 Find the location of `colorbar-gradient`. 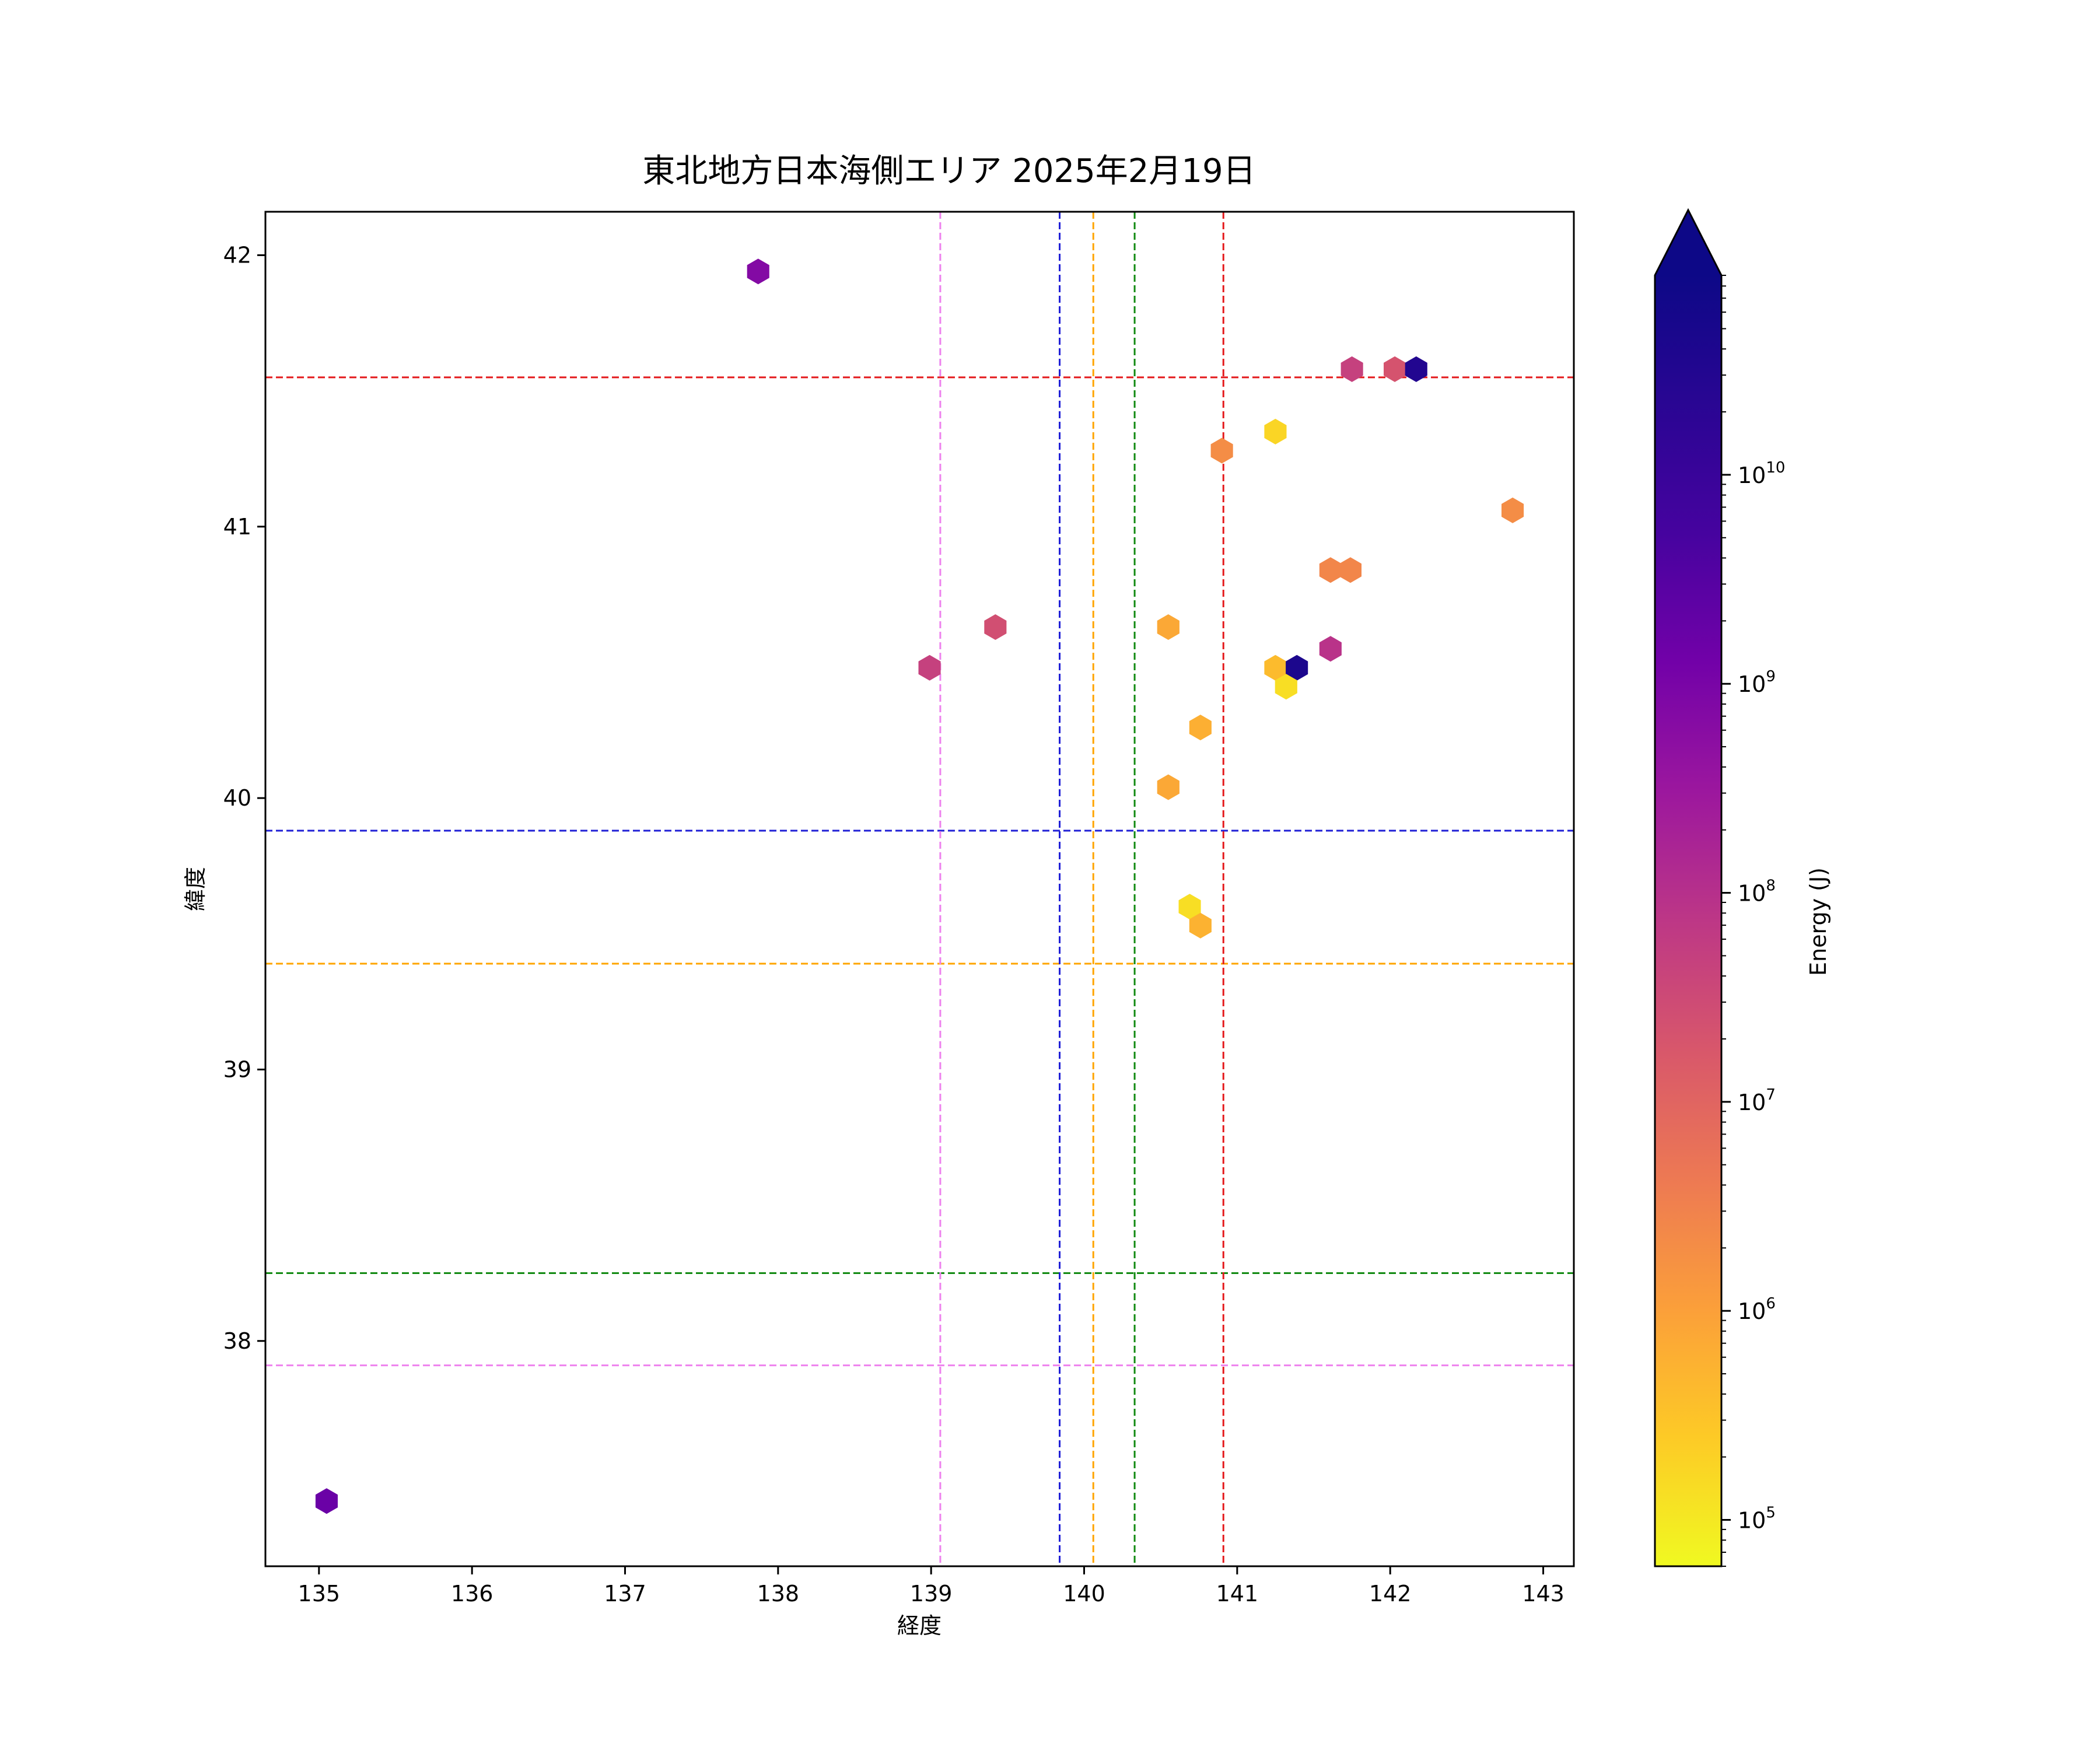

colorbar-gradient is located at coordinates (1688, 921).